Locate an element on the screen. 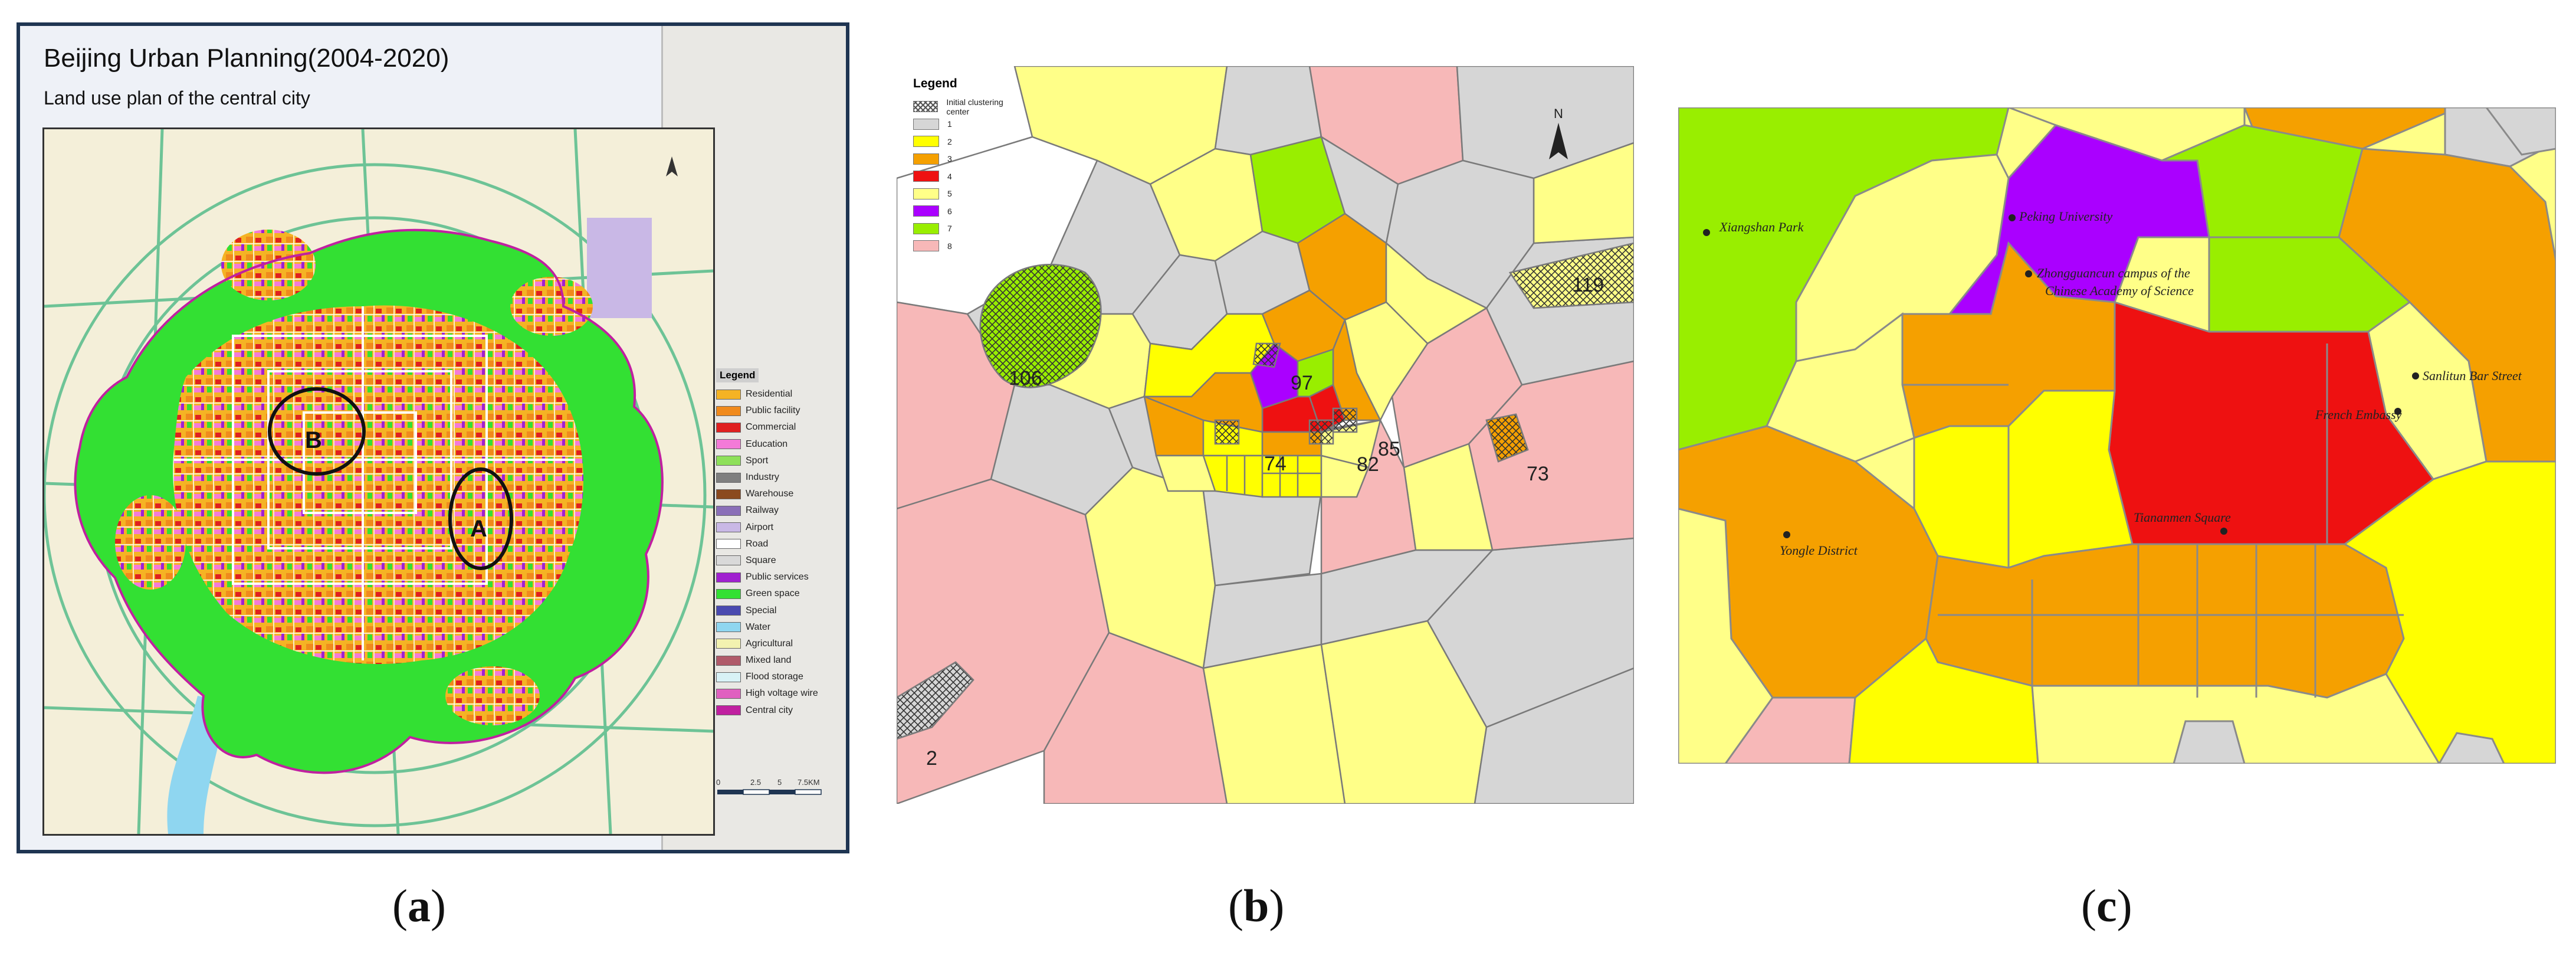 This screenshot has height=962, width=2576. place-label-french-embassy: French Embassy is located at coordinates (2358, 414).